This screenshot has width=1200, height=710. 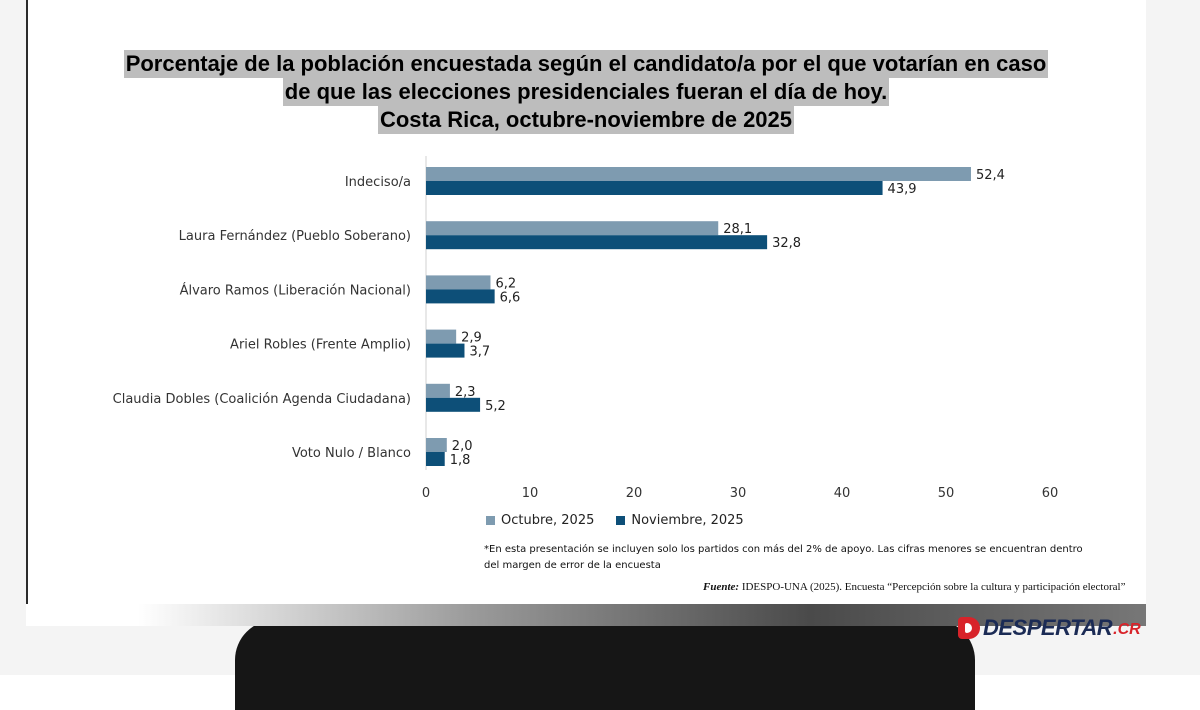 I want to click on legend-item-octubre: Octubre, 2025, so click(x=540, y=520).